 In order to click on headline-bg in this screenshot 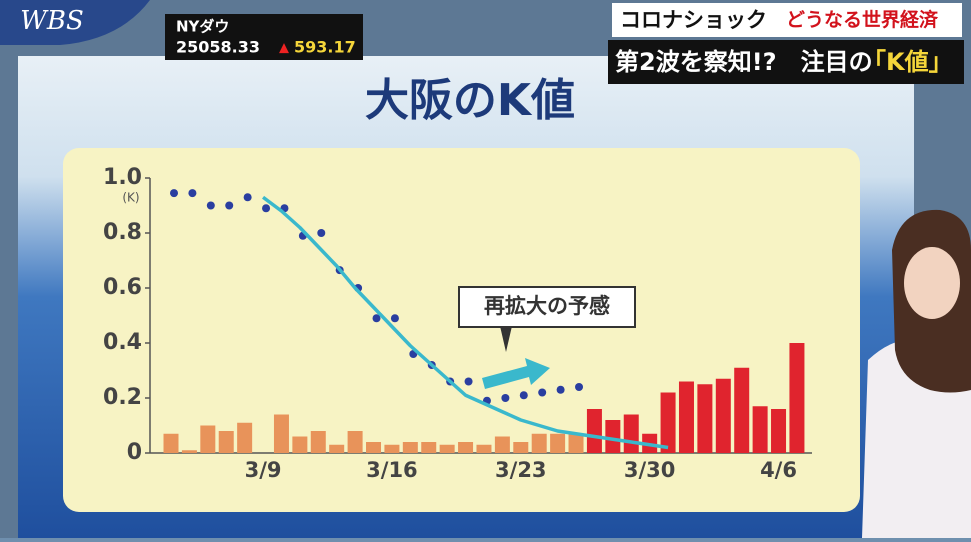, I will do `click(786, 62)`.